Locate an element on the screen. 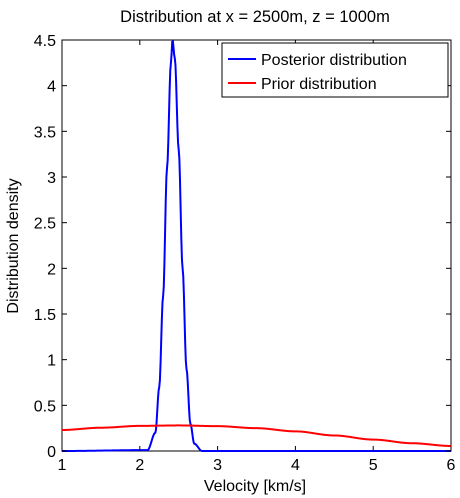  legend-box is located at coordinates (335, 70).